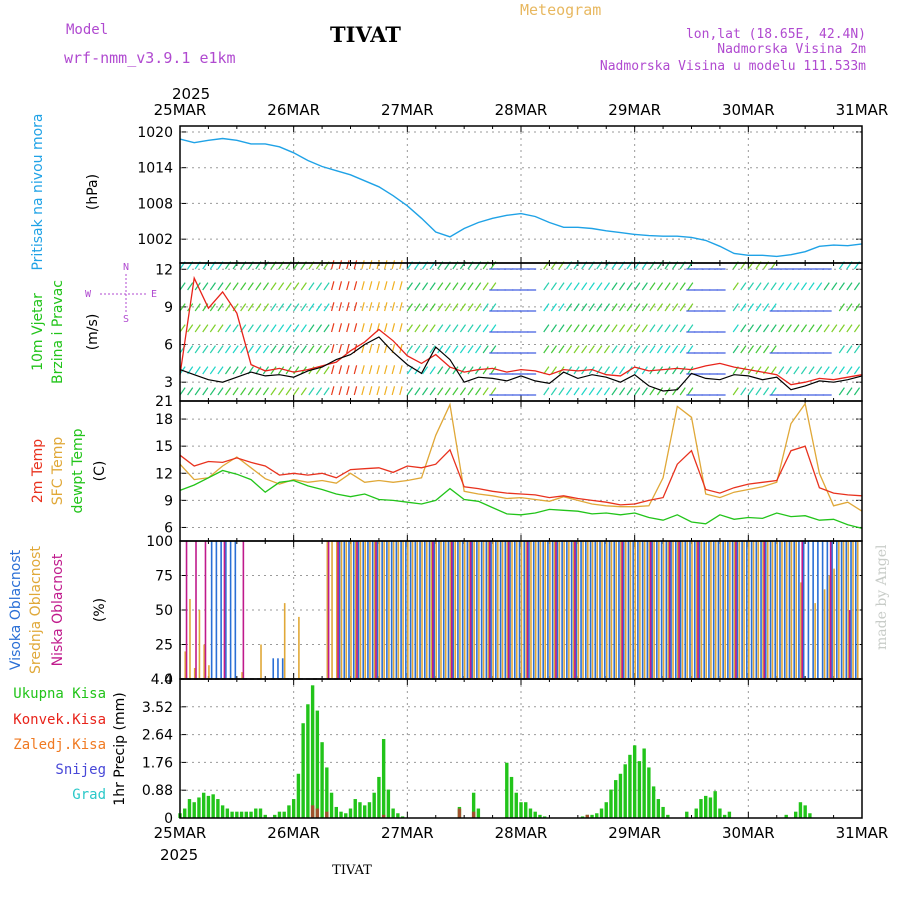 This screenshot has width=900, height=900. Describe the element at coordinates (748, 110) in the screenshot. I see `date-label-top: 30MAR` at that location.